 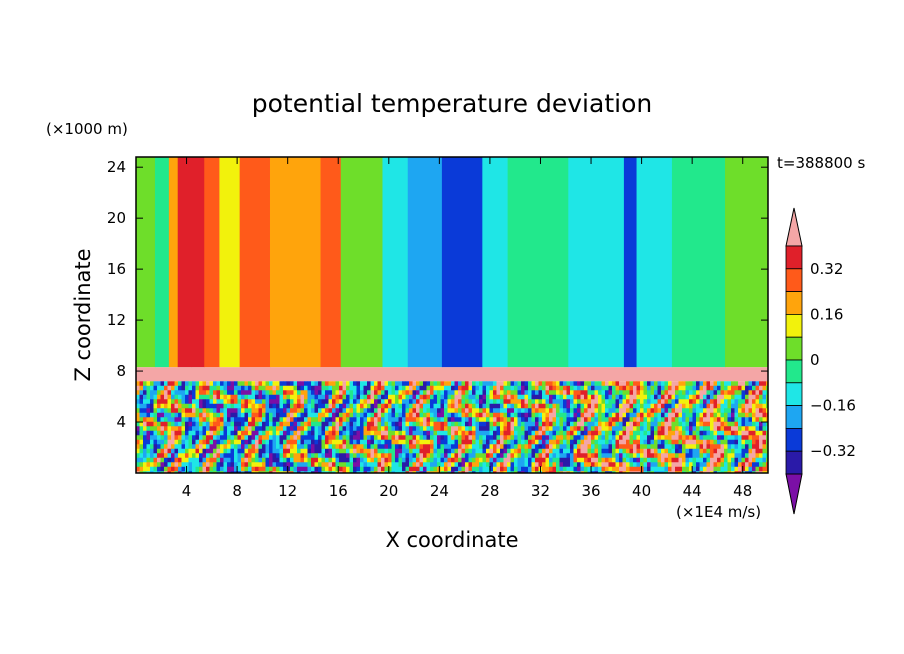 I want to click on upper-column, so click(x=698, y=262).